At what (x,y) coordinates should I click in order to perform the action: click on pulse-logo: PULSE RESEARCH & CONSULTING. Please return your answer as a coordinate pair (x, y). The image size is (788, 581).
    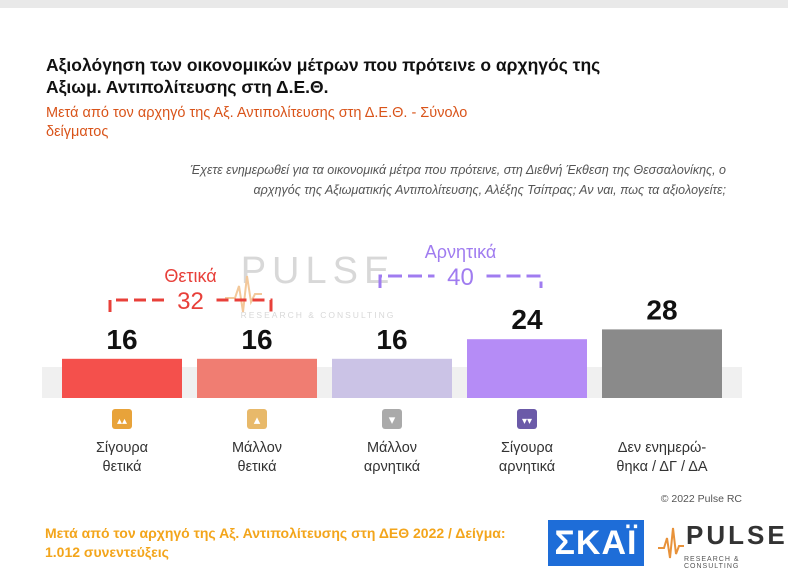
    Looking at the image, I should click on (721, 546).